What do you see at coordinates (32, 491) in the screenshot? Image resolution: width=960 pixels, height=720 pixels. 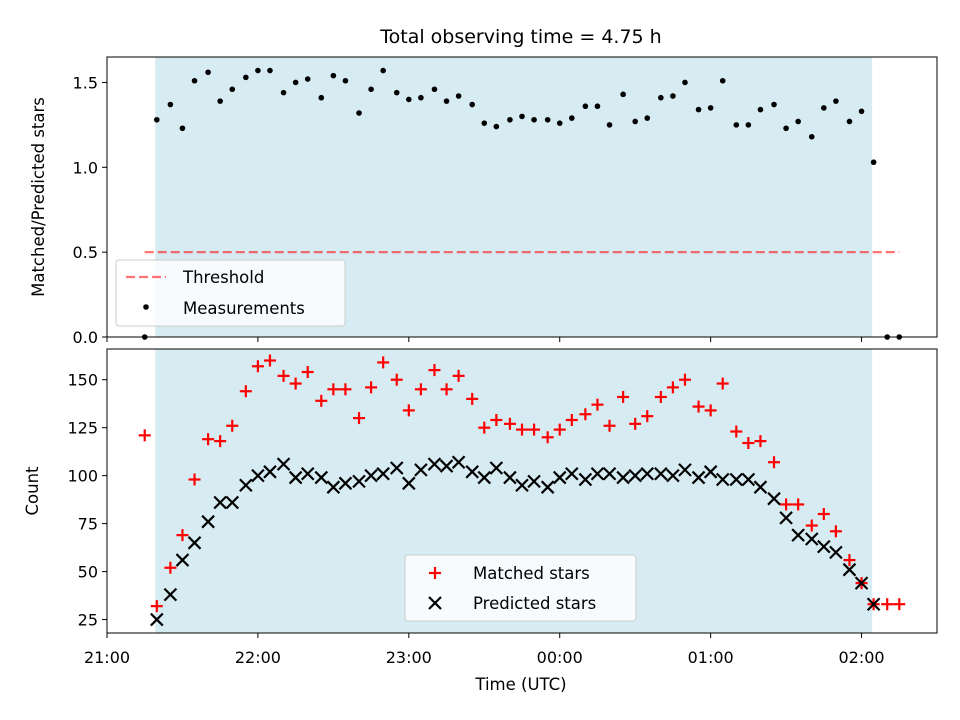 I see `bottom-y-axis-label: Count` at bounding box center [32, 491].